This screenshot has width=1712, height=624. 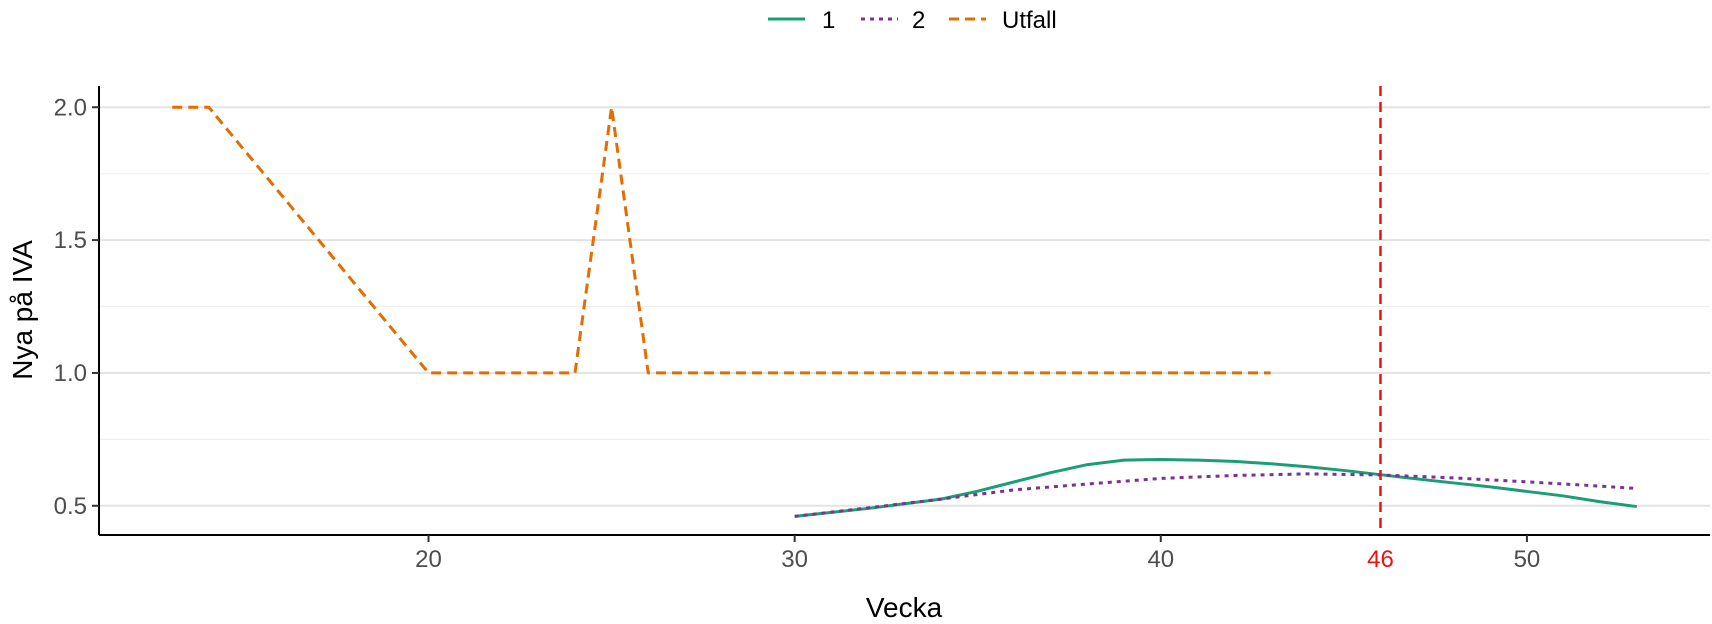 I want to click on y-tick-label-2.0: 2.0, so click(x=70, y=107).